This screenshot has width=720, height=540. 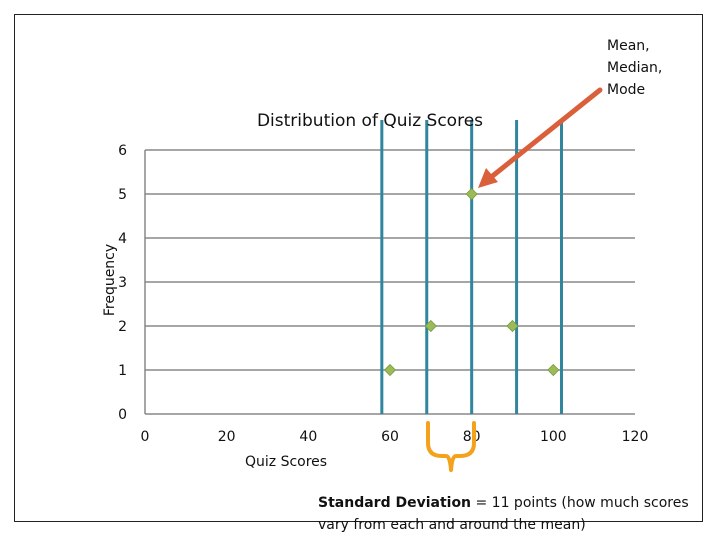 What do you see at coordinates (634, 68) in the screenshot?
I see `mean-label-line-2: Median,` at bounding box center [634, 68].